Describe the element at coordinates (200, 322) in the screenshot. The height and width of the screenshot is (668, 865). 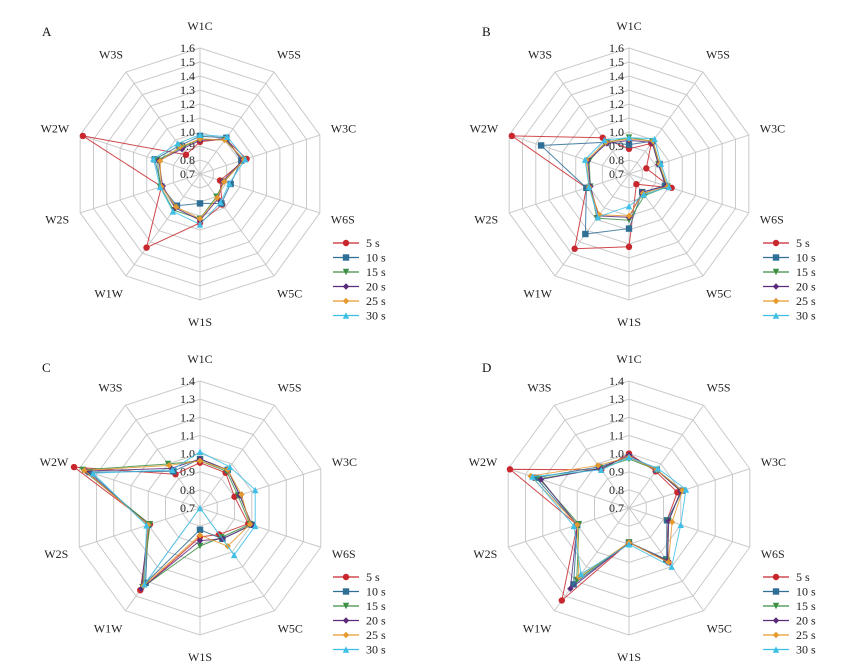
I see `axis-label-w1s: W1S` at that location.